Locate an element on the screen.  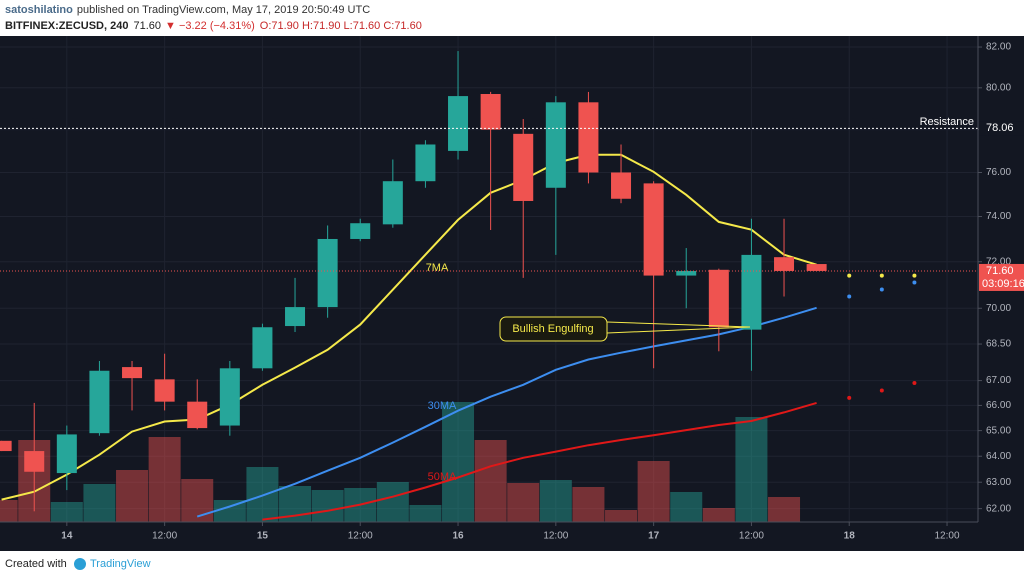
created-with: Created with is located at coordinates (36, 564).